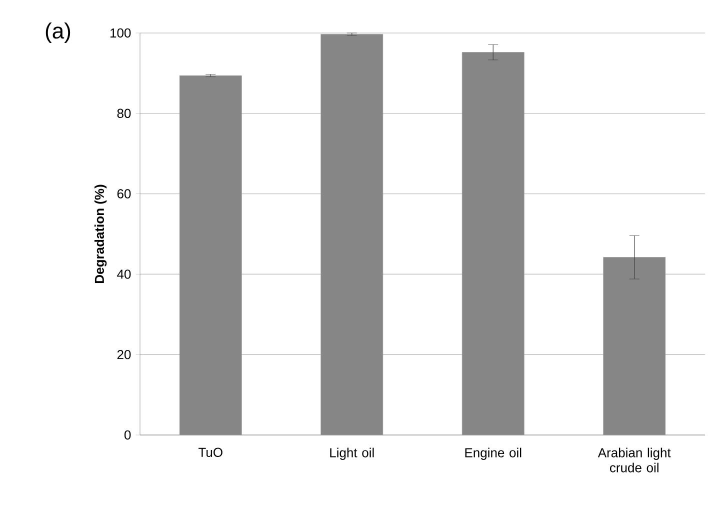 This screenshot has height=518, width=722. I want to click on y-tick-label: 60, so click(124, 193).